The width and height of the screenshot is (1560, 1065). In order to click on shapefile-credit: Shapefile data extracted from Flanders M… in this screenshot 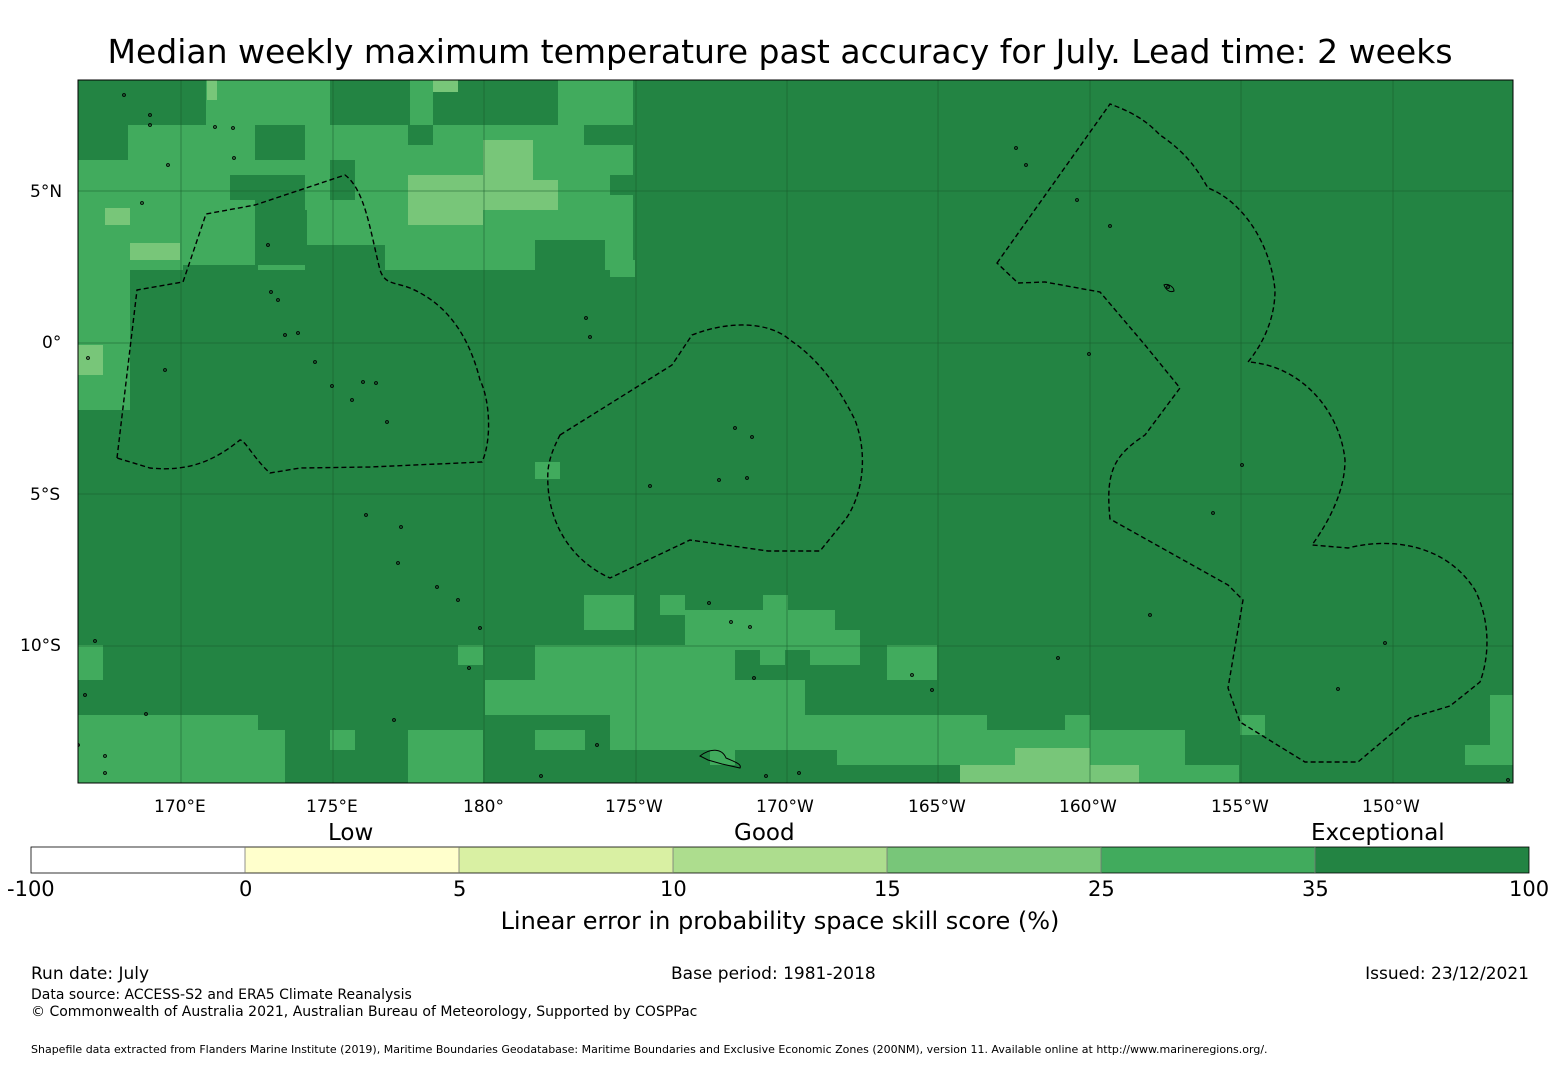, I will do `click(649, 1049)`.